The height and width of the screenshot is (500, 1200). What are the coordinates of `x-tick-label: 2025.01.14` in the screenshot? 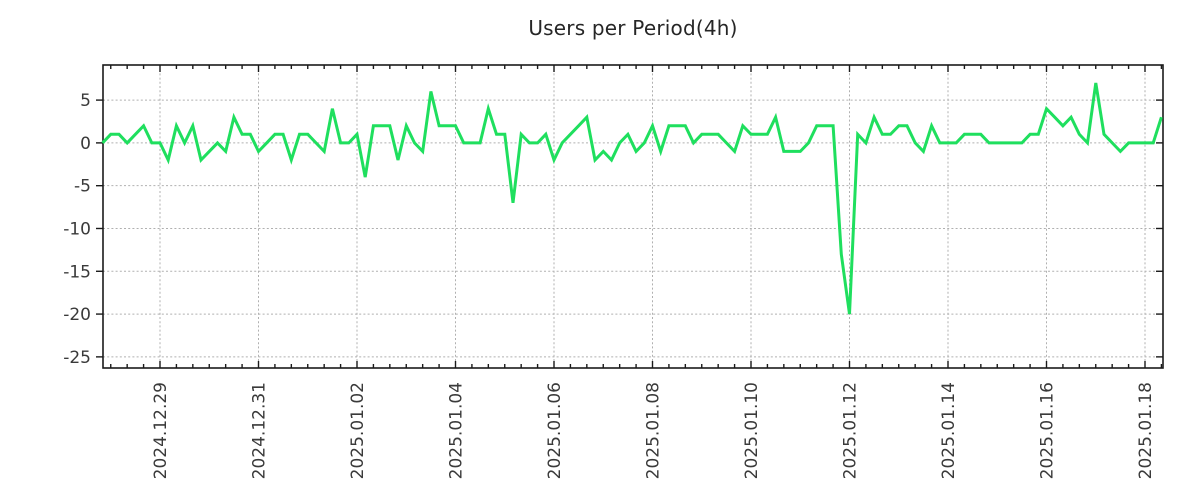 It's located at (949, 430).